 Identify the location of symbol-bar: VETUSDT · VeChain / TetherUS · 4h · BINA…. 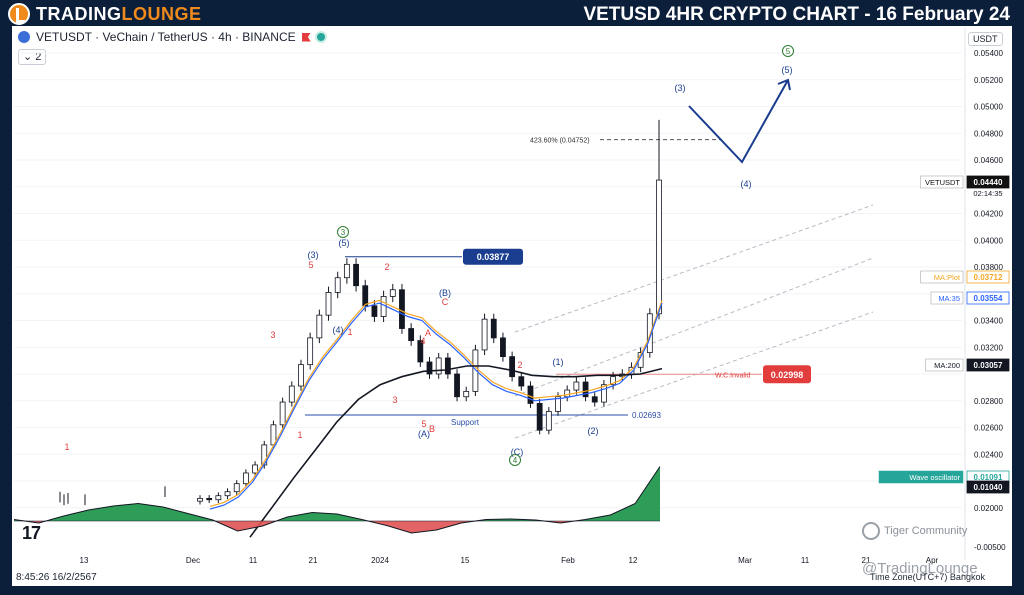
(171, 37).